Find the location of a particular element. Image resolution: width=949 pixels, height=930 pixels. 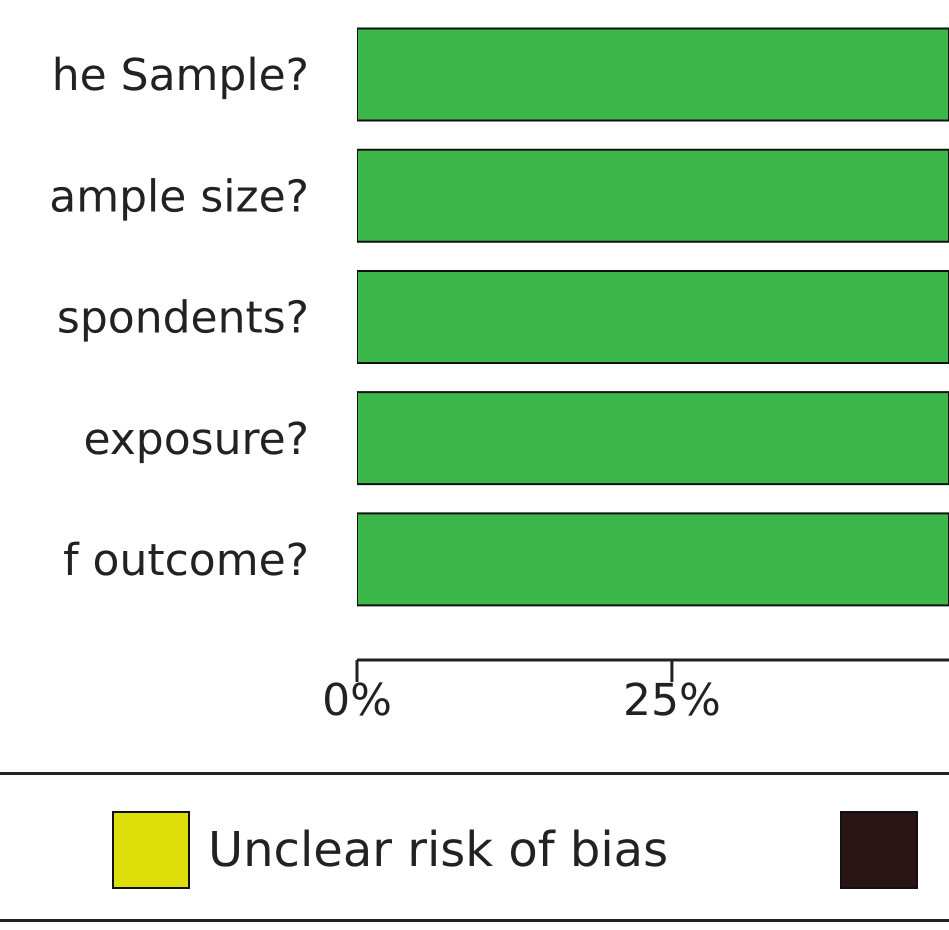

x-tick-label: 0% is located at coordinates (357, 700).